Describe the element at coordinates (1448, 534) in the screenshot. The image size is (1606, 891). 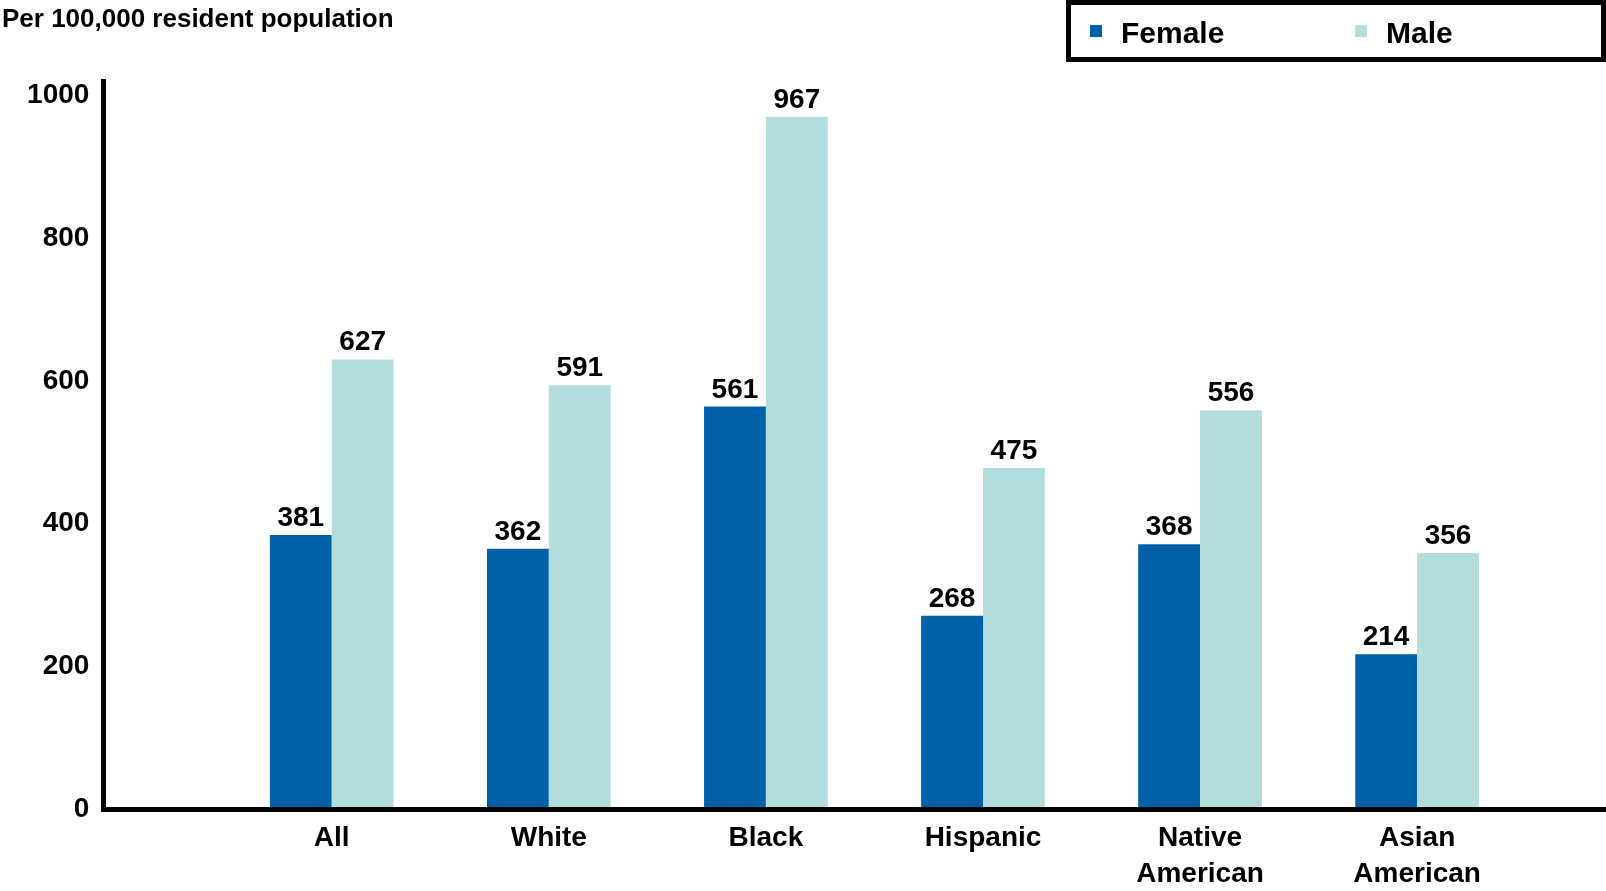
I see `data-label: 356` at that location.